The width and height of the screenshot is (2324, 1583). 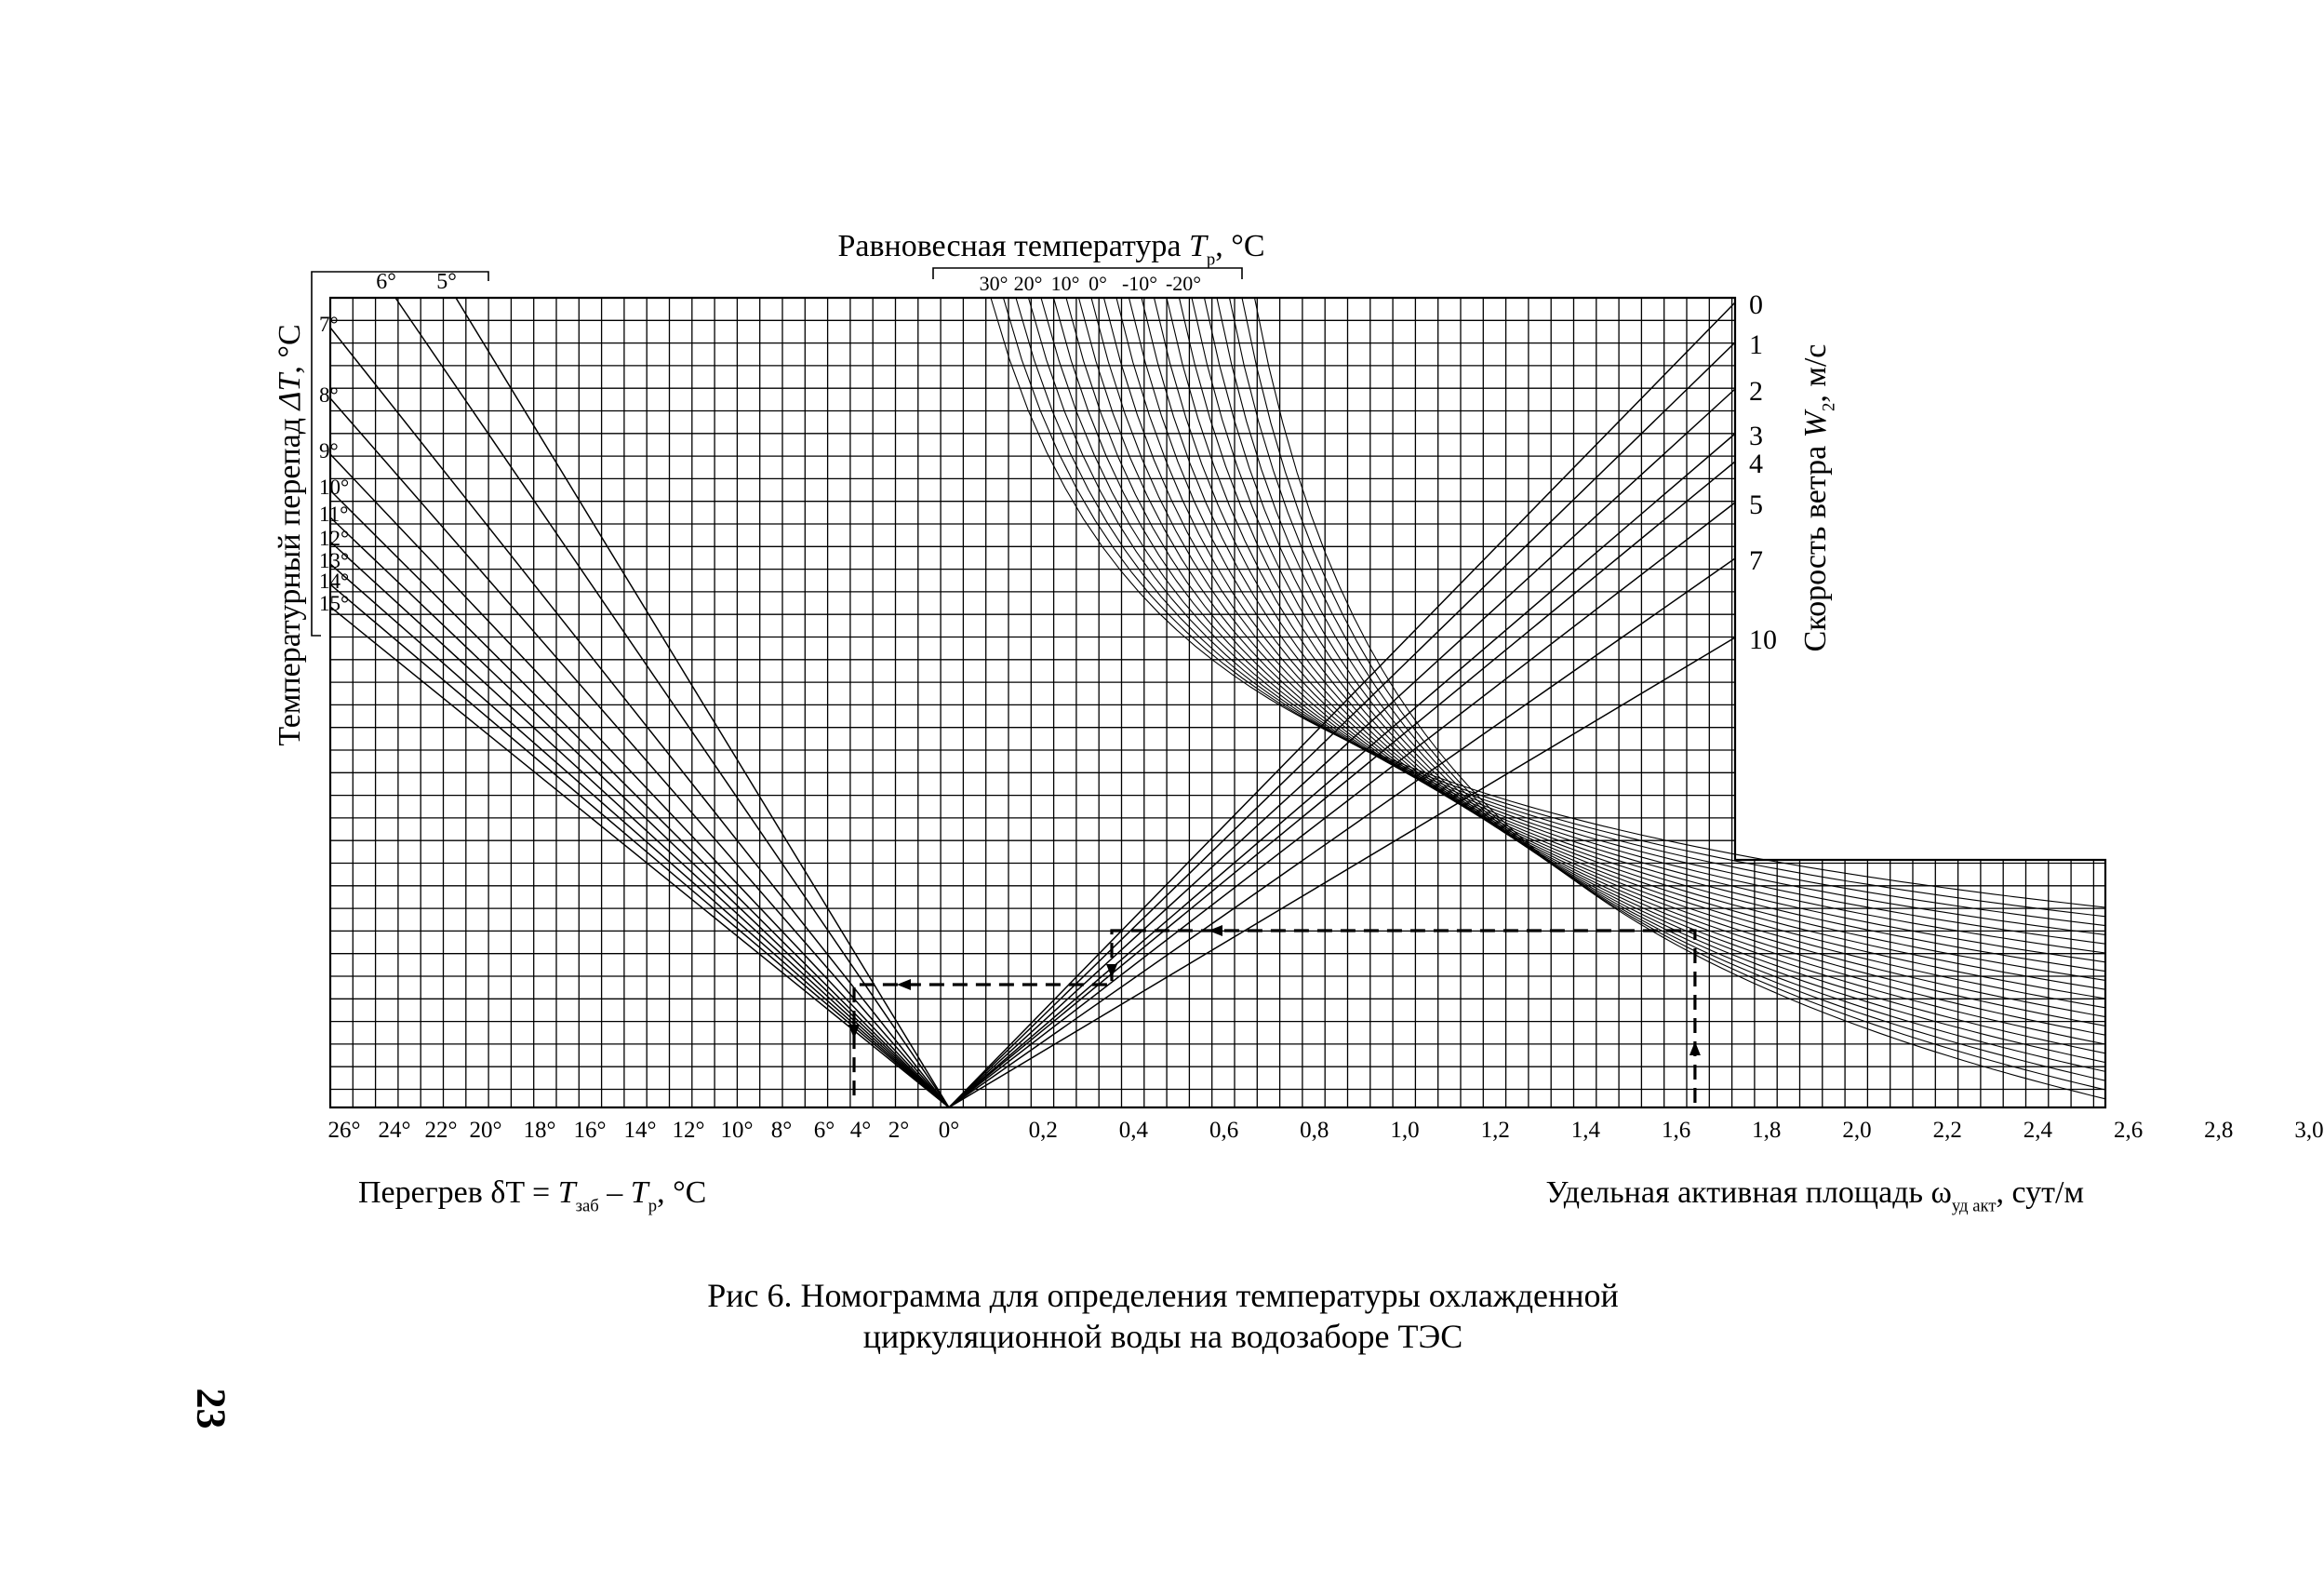 I want to click on area-tick-label: 2,4, so click(x=2038, y=1130).